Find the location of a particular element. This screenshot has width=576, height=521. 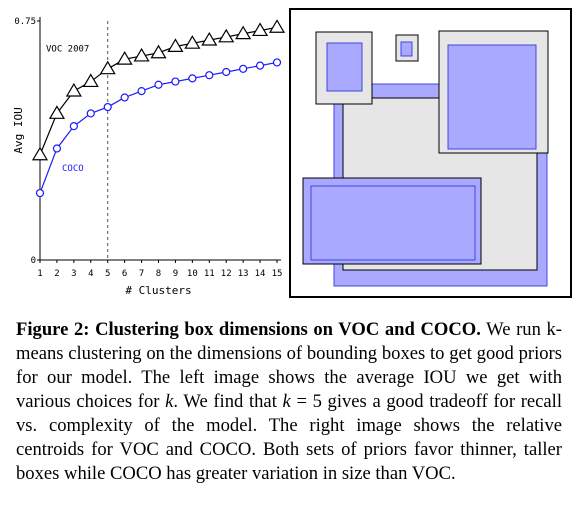

coco-tall-box is located at coordinates (492, 97).